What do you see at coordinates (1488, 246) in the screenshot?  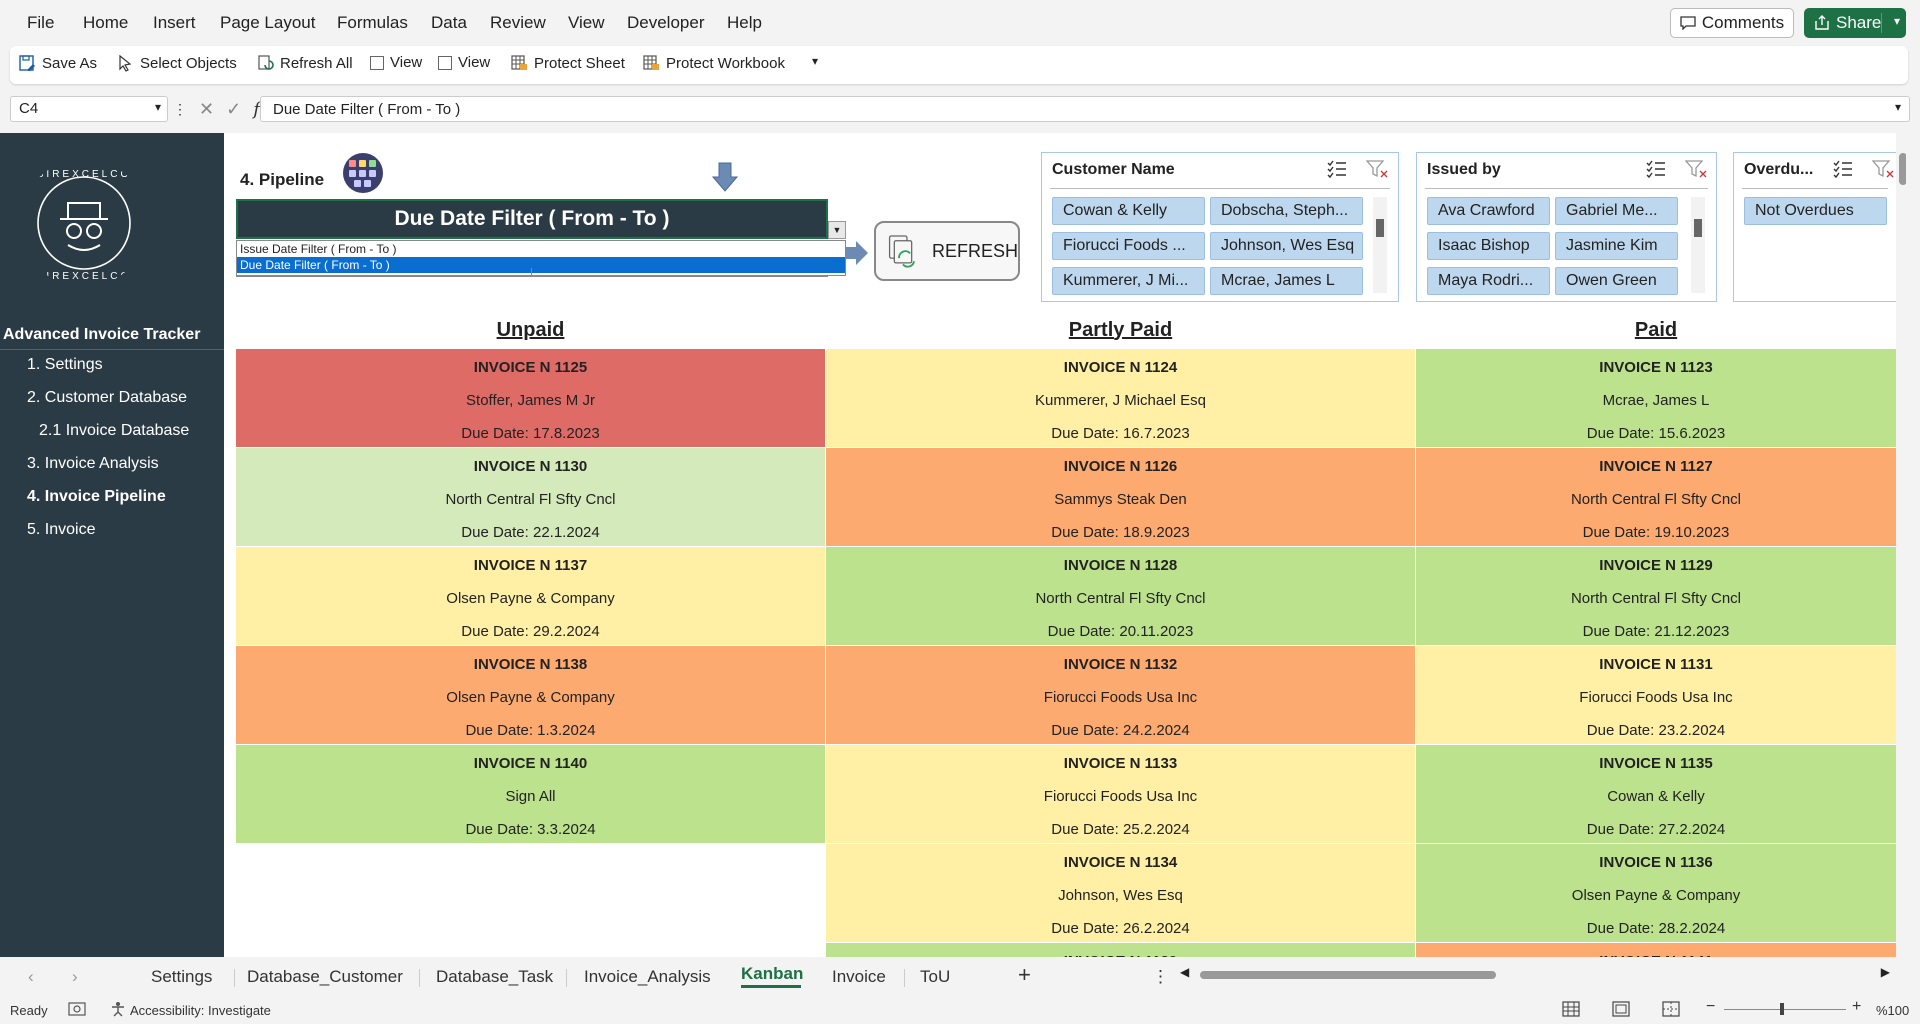 I see `slicer-item: Isaac Bishop` at bounding box center [1488, 246].